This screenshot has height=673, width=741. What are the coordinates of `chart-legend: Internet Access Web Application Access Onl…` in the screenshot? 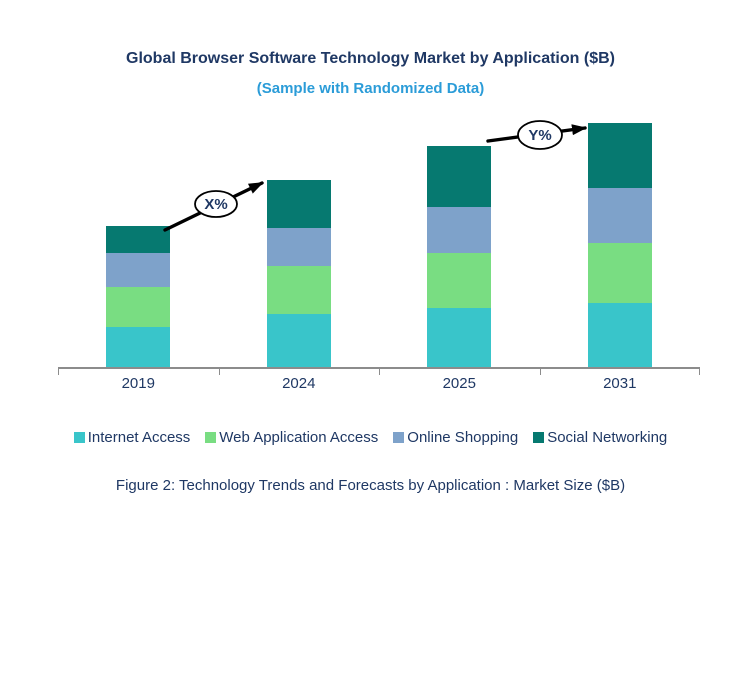 It's located at (370, 437).